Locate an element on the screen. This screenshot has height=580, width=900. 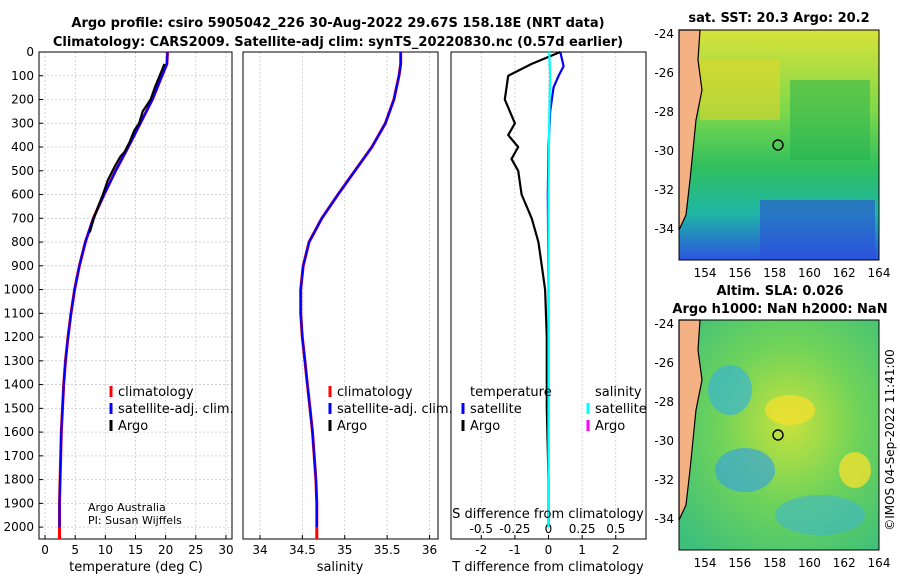
x-tick-label: 15 is located at coordinates (135, 550).